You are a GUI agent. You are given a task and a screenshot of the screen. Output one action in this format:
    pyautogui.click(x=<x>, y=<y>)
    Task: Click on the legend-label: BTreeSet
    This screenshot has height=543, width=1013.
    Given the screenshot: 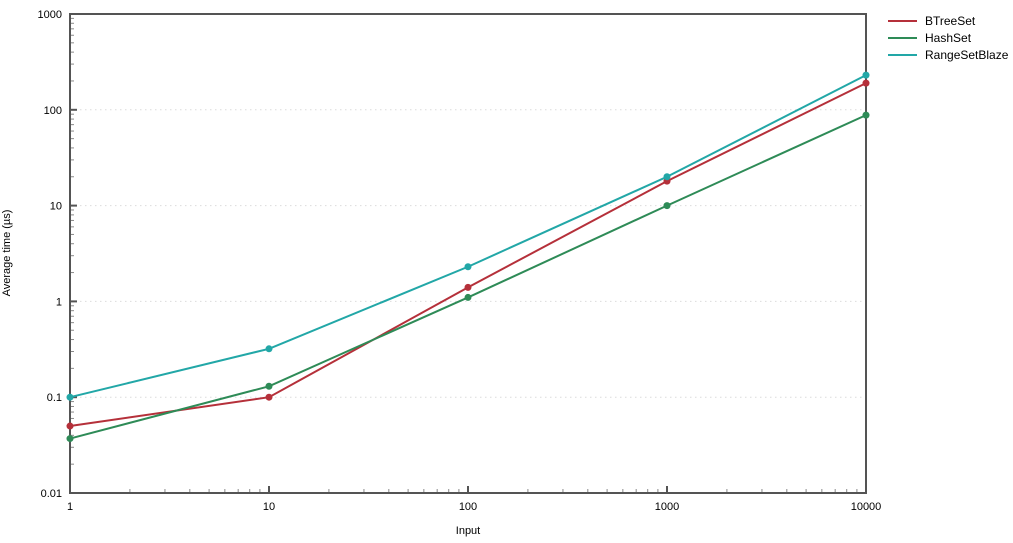 What is the action you would take?
    pyautogui.click(x=950, y=21)
    